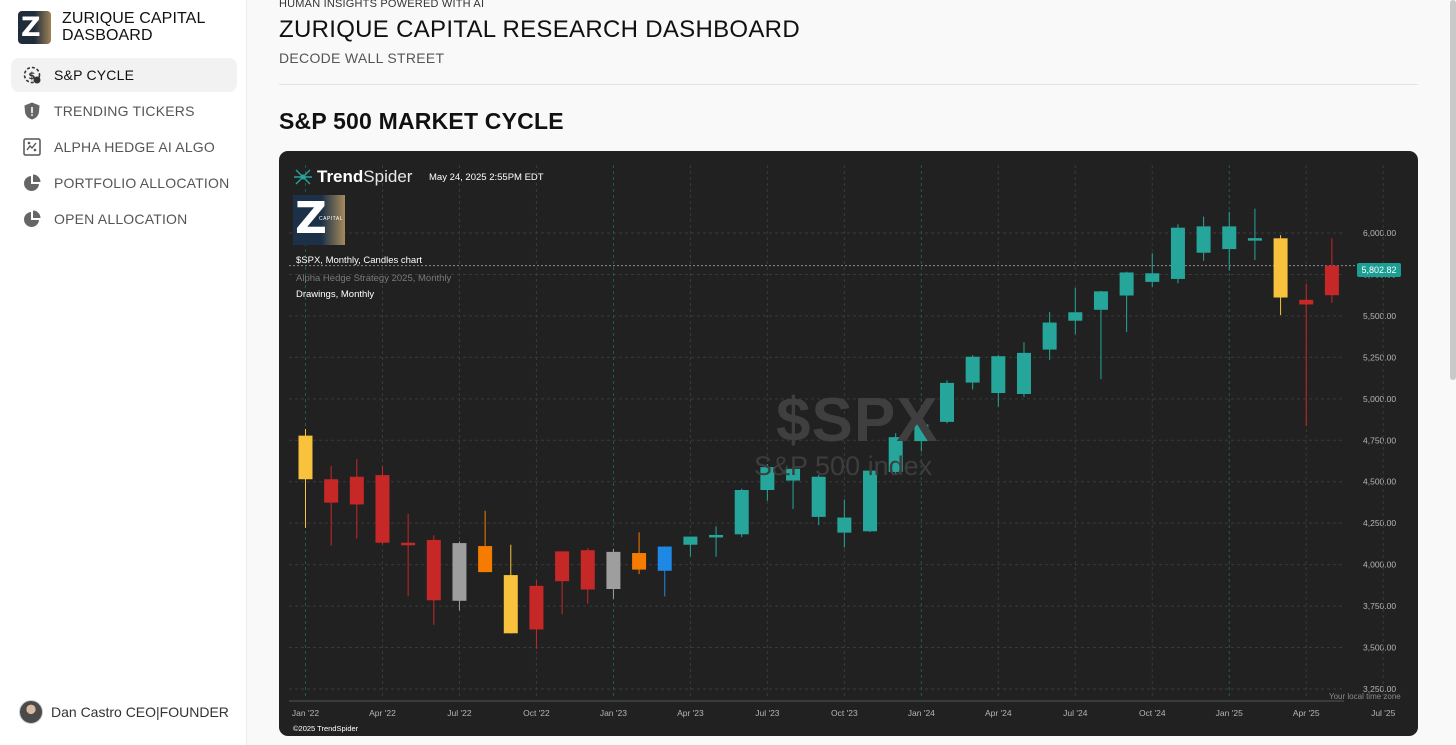 Image resolution: width=1456 pixels, height=745 pixels. Describe the element at coordinates (690, 713) in the screenshot. I see `x-tick-label: Apr '23` at that location.